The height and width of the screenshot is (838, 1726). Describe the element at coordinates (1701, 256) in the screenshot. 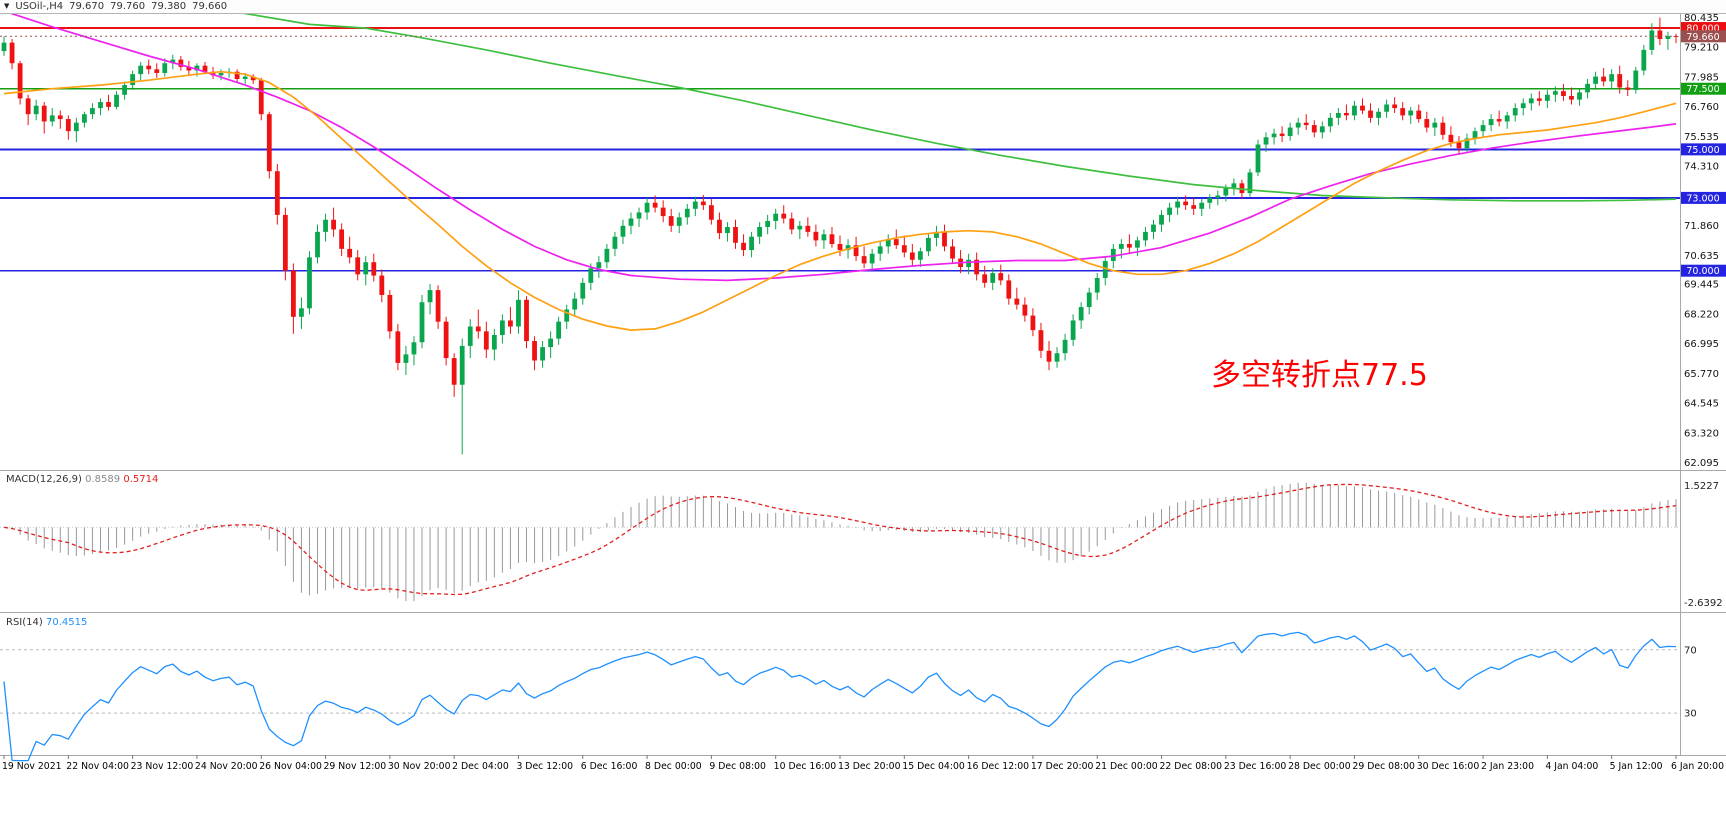

I see `price-tick-label: 70.635` at that location.